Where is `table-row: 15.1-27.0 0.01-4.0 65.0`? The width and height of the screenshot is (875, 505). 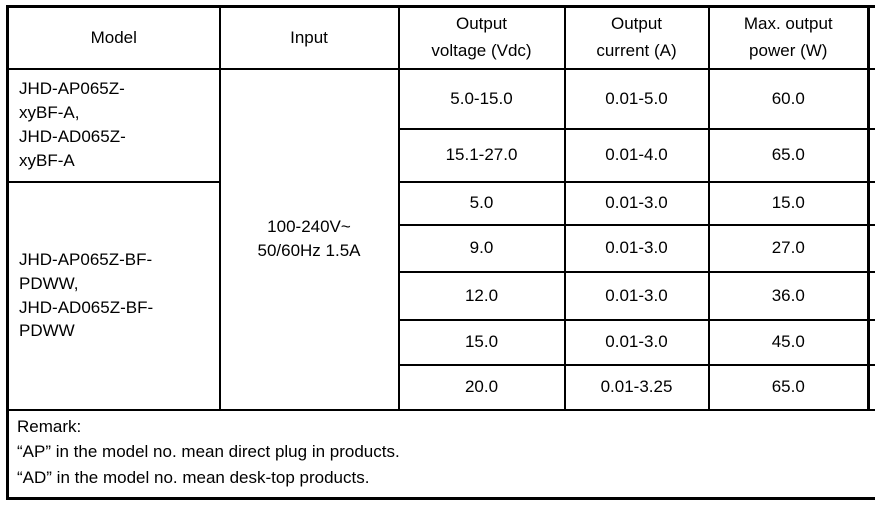 table-row: 15.1-27.0 0.01-4.0 65.0 is located at coordinates (441, 155).